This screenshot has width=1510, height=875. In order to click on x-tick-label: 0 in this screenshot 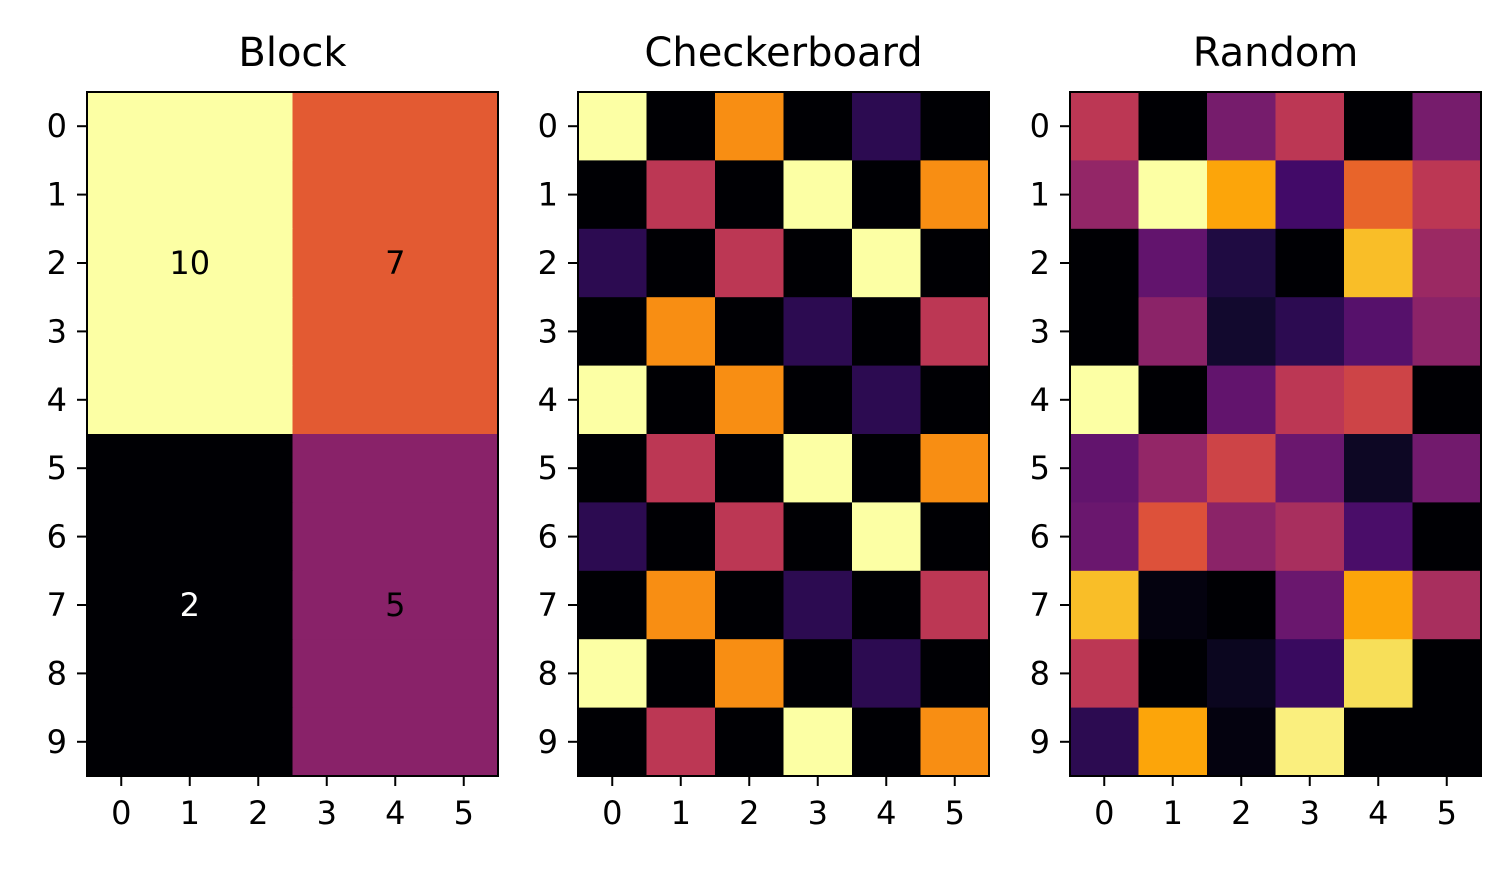, I will do `click(1104, 813)`.